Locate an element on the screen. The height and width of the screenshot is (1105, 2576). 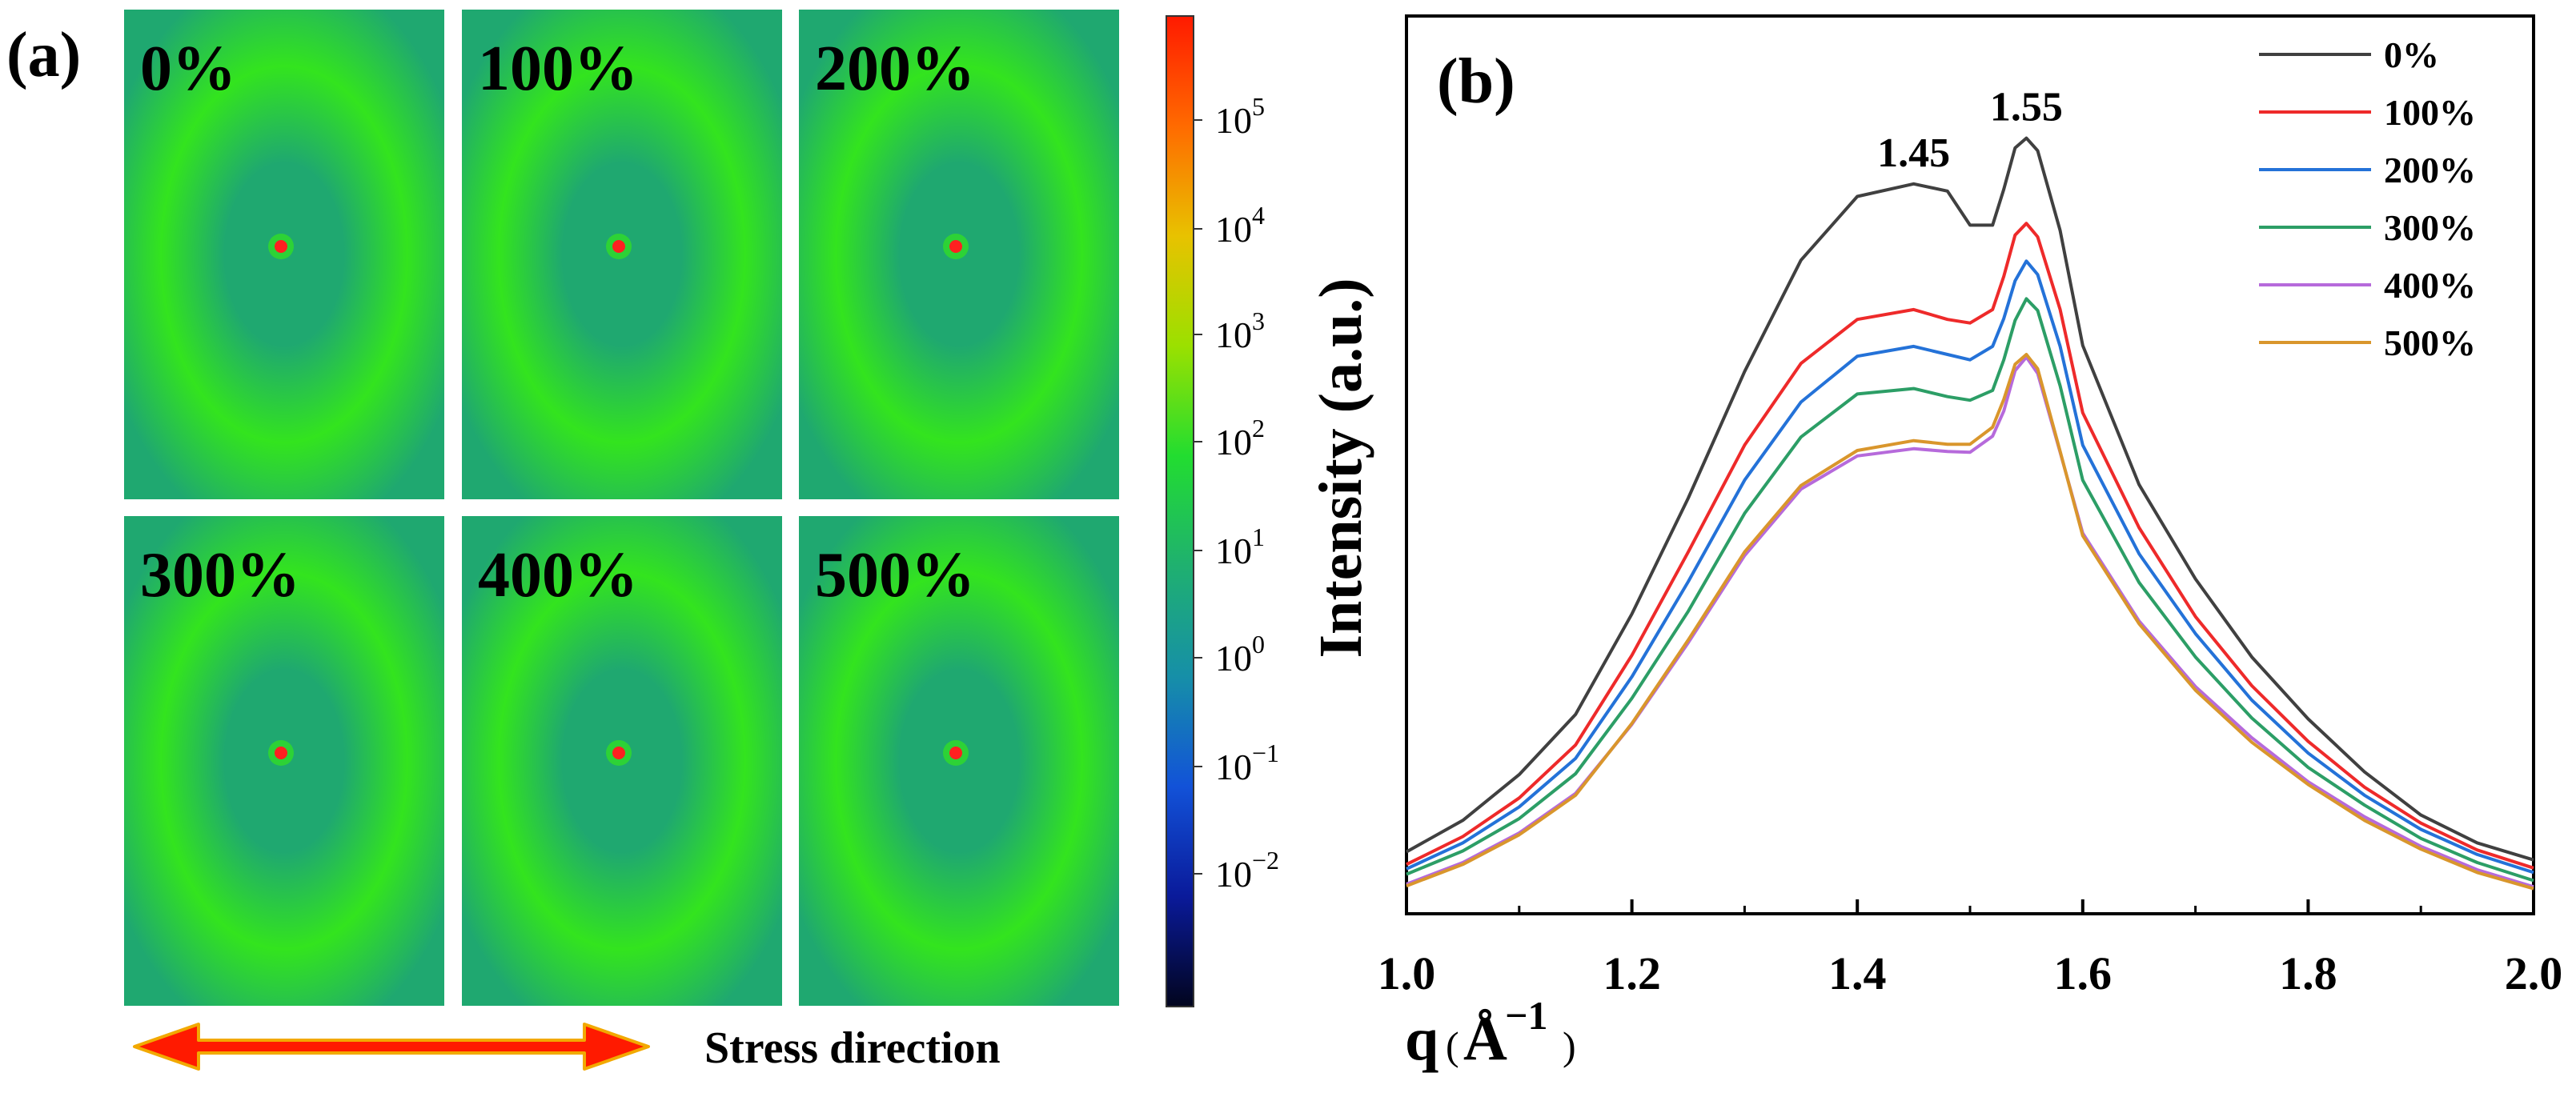
legend-label: 0% is located at coordinates (2412, 55).